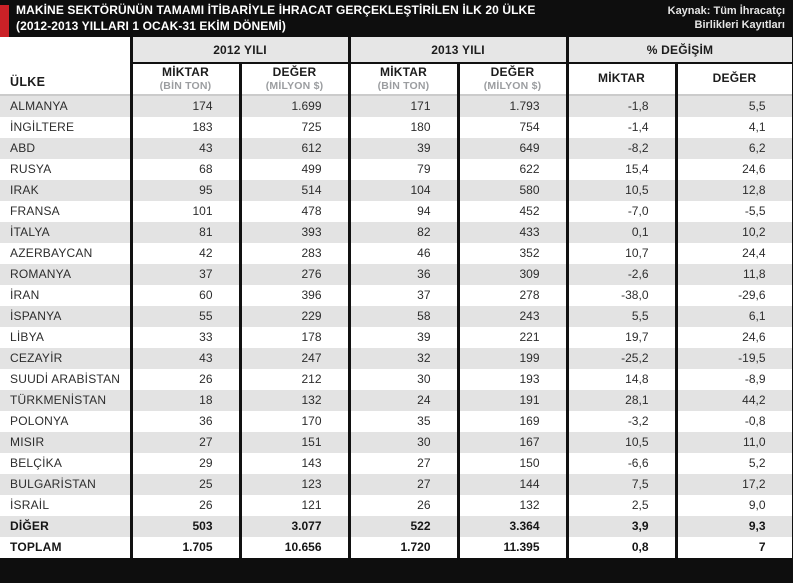 The image size is (793, 583). What do you see at coordinates (184, 169) in the screenshot?
I see `value-cell: 68` at bounding box center [184, 169].